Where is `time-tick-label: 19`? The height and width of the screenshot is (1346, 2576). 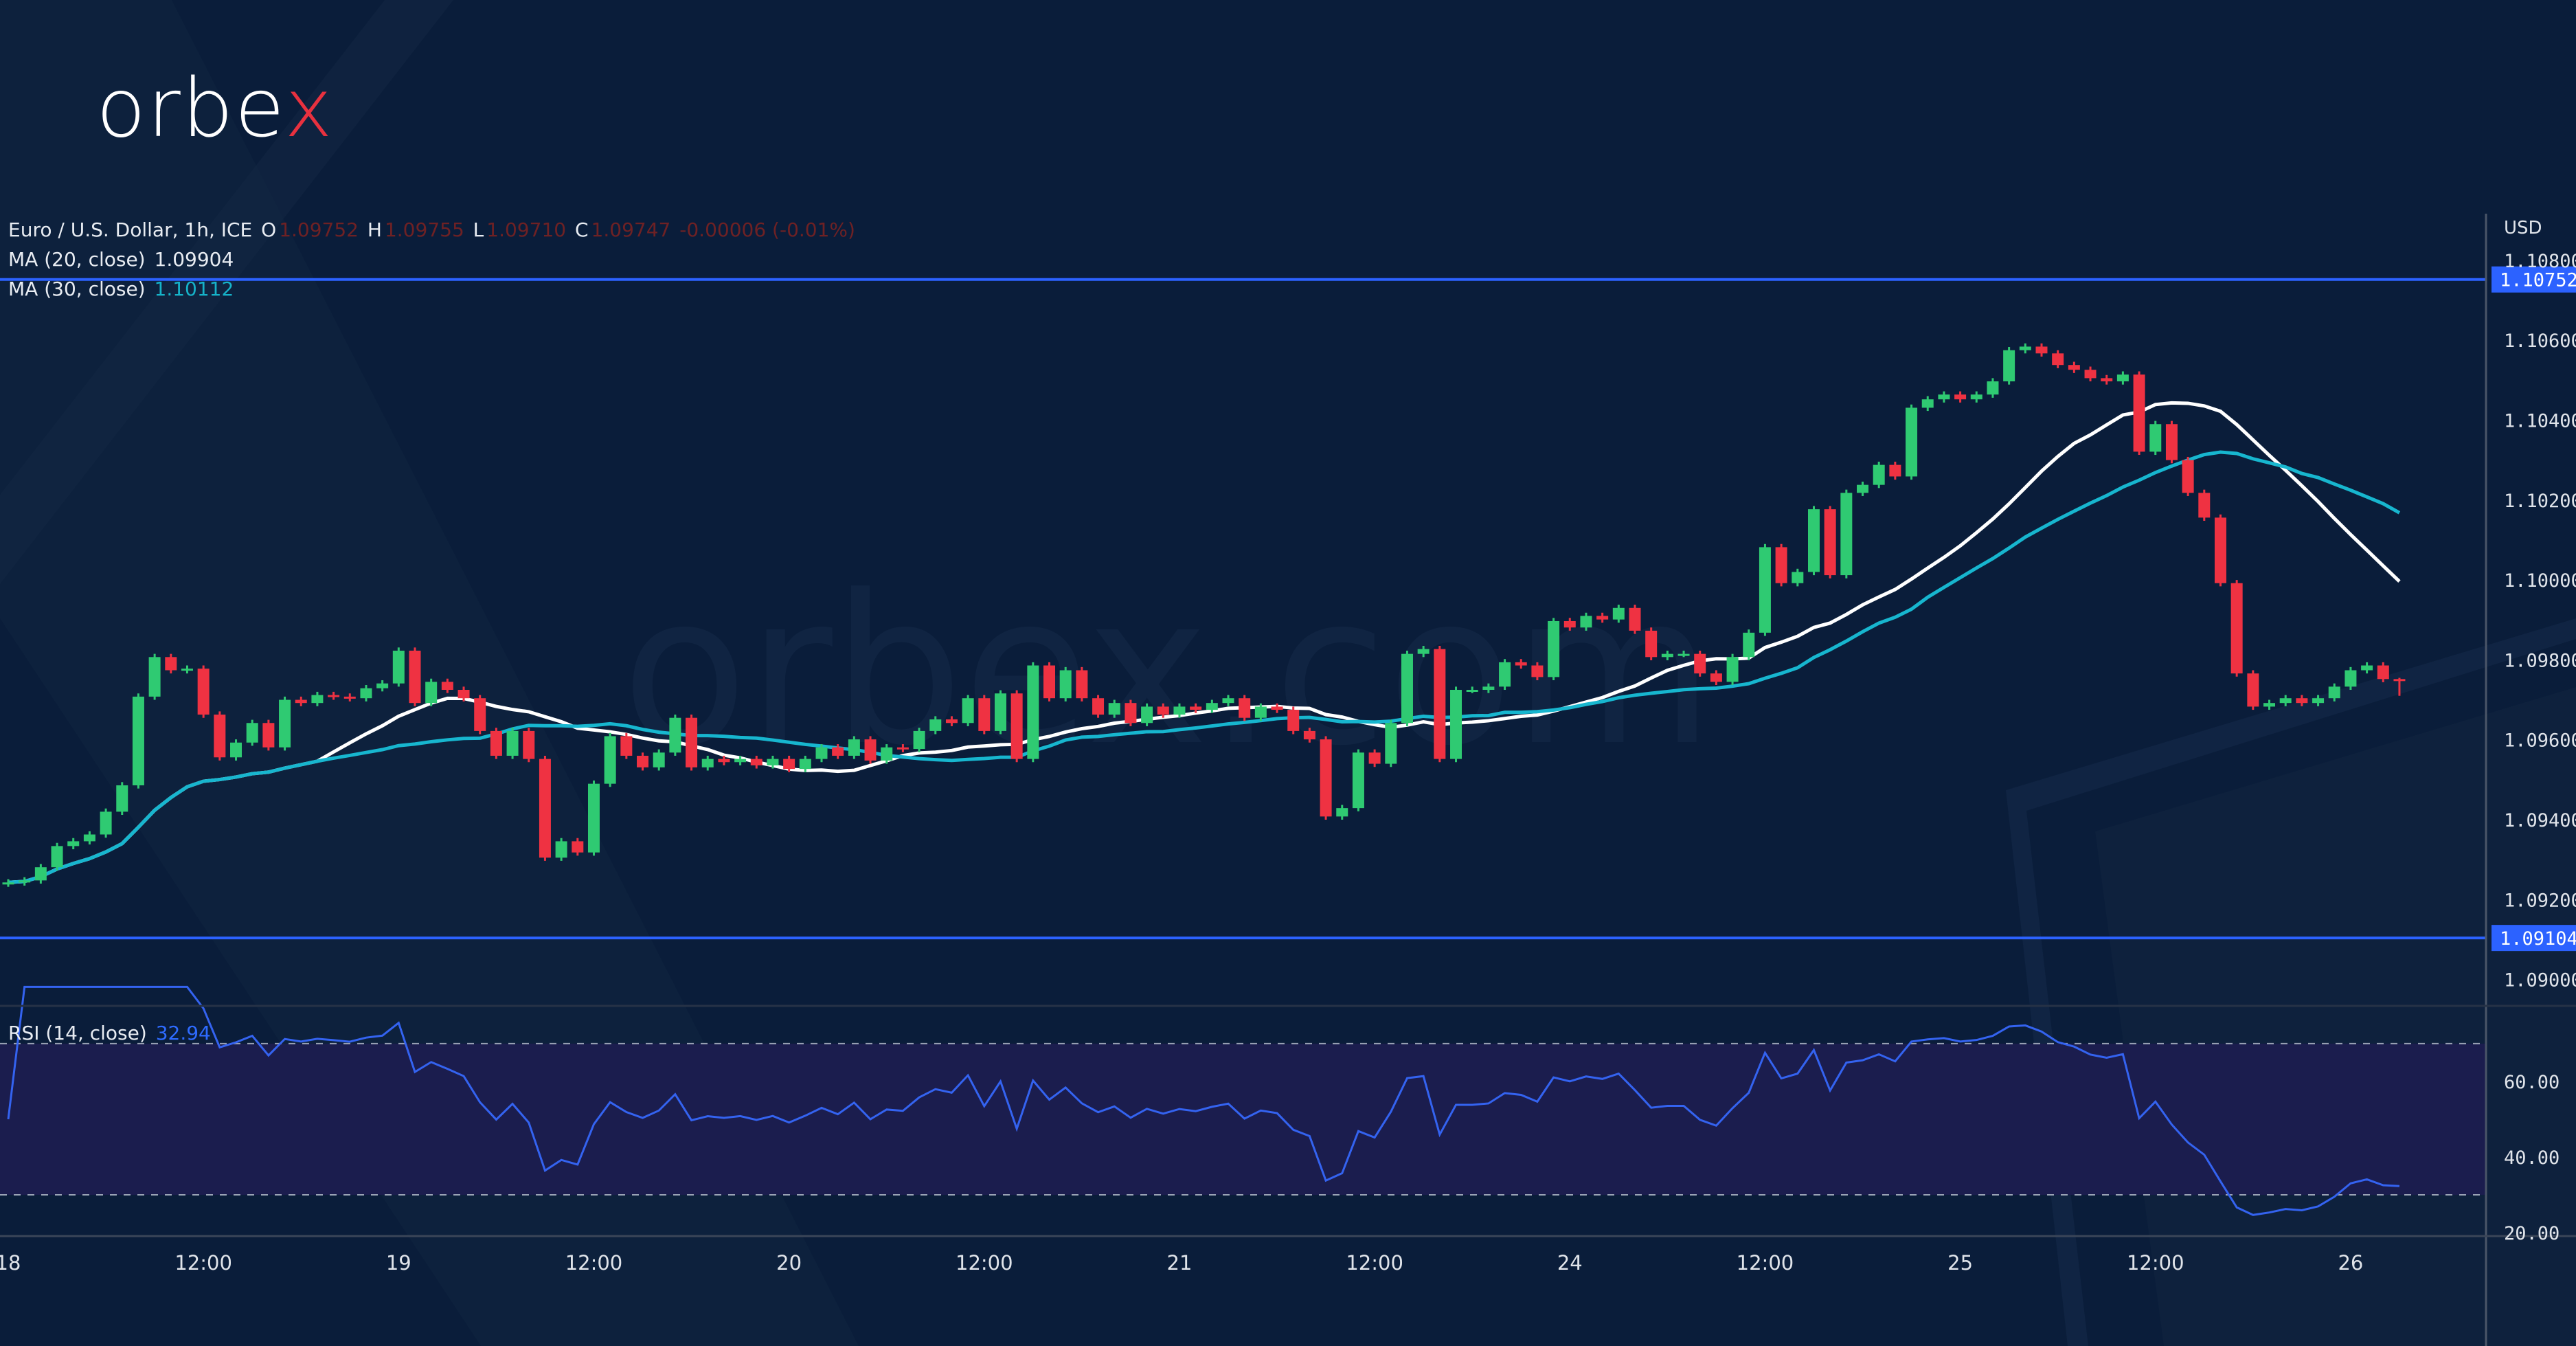
time-tick-label: 19 is located at coordinates (398, 1263).